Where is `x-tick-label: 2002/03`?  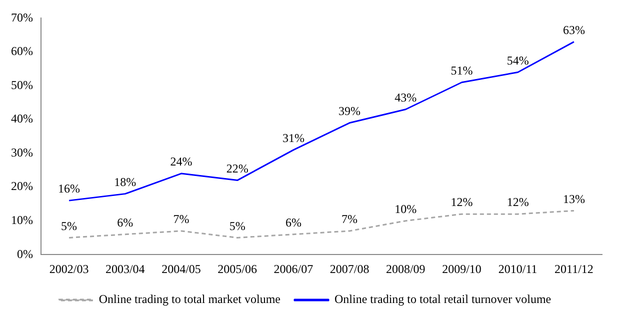 x-tick-label: 2002/03 is located at coordinates (69, 269).